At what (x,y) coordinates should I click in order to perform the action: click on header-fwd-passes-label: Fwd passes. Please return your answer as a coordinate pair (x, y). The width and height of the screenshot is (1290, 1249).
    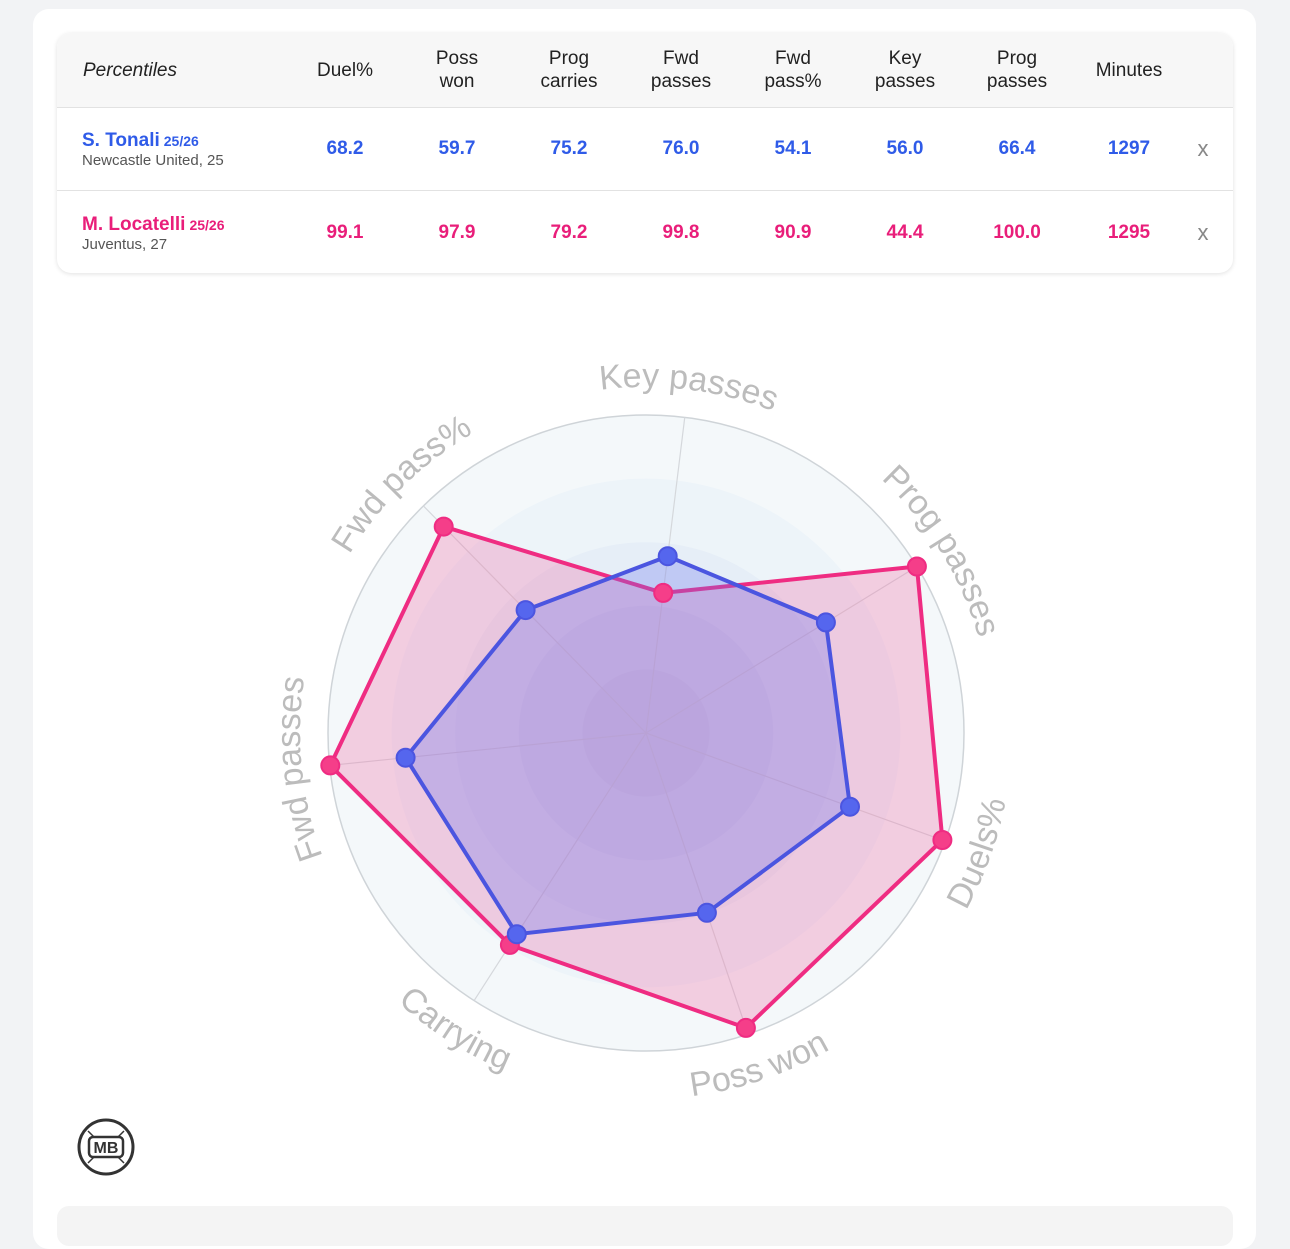
    Looking at the image, I should click on (681, 70).